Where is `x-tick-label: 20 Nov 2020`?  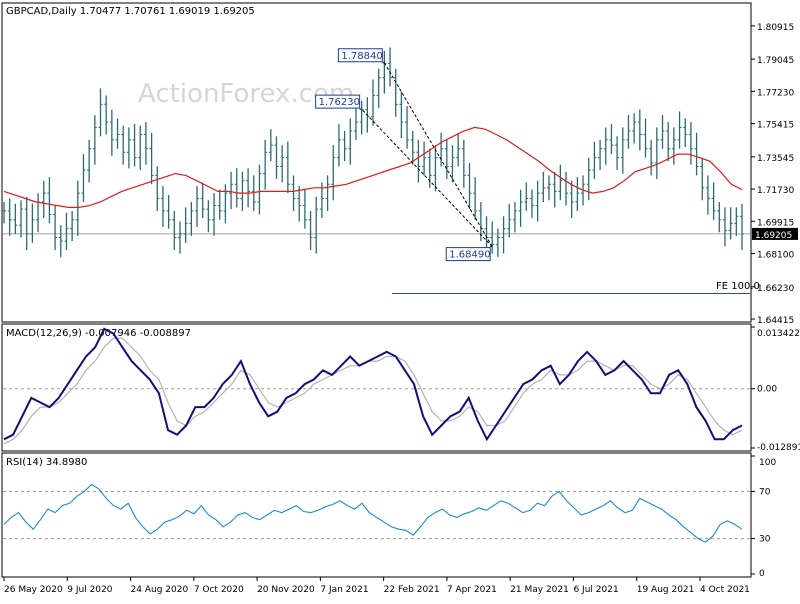 x-tick-label: 20 Nov 2020 is located at coordinates (286, 590).